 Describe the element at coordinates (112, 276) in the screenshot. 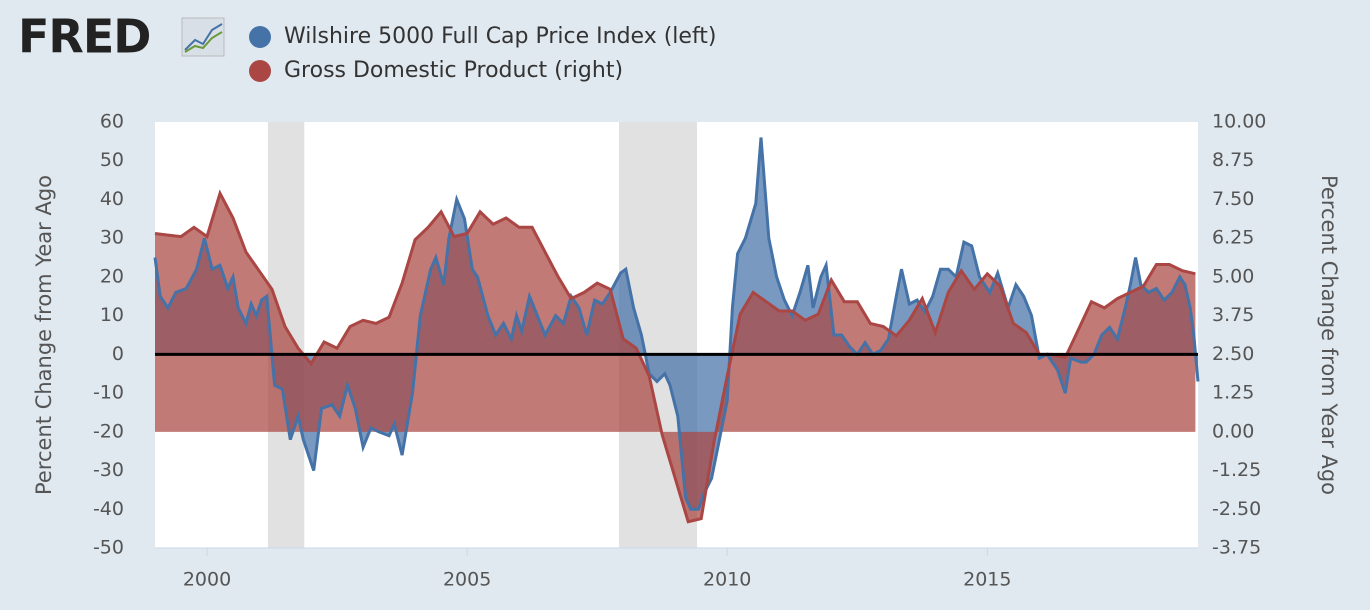

I see `y-tick-label: 20` at that location.